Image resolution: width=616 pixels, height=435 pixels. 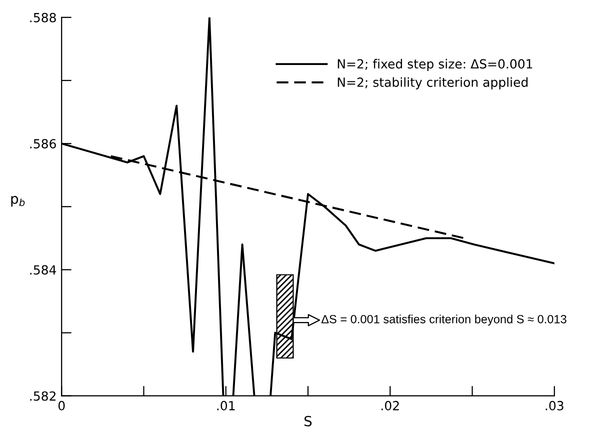 What do you see at coordinates (433, 83) in the screenshot?
I see `legend-label: N=2; stability criterion applied` at bounding box center [433, 83].